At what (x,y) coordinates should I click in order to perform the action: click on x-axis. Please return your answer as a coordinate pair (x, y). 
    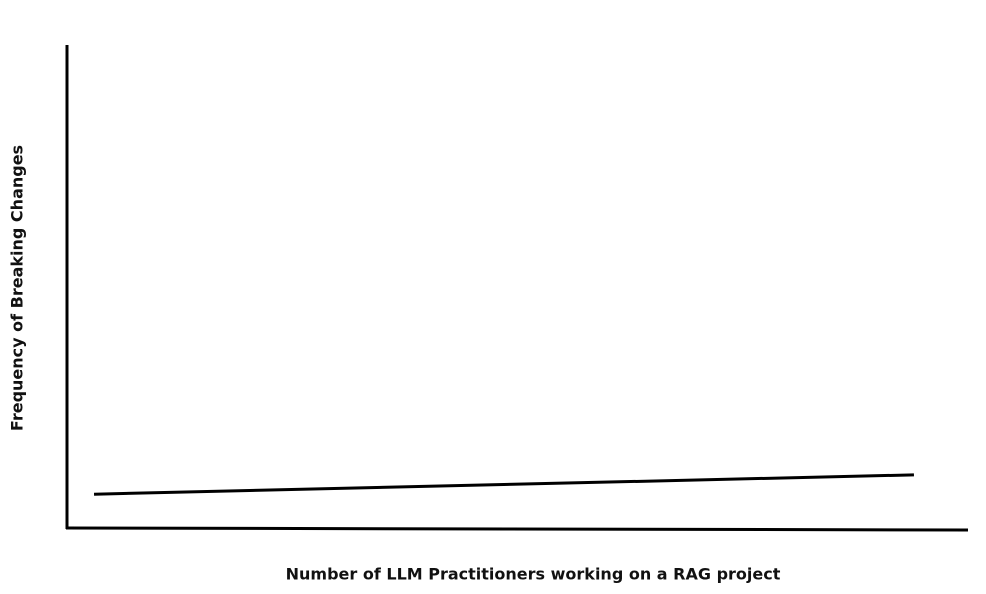
    Looking at the image, I should click on (517, 529).